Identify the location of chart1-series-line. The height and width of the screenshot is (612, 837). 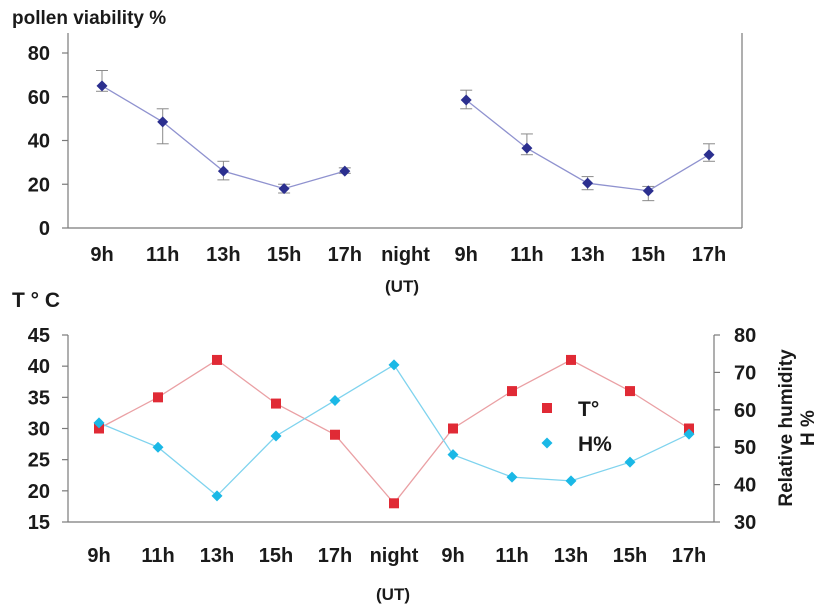
(405, 138).